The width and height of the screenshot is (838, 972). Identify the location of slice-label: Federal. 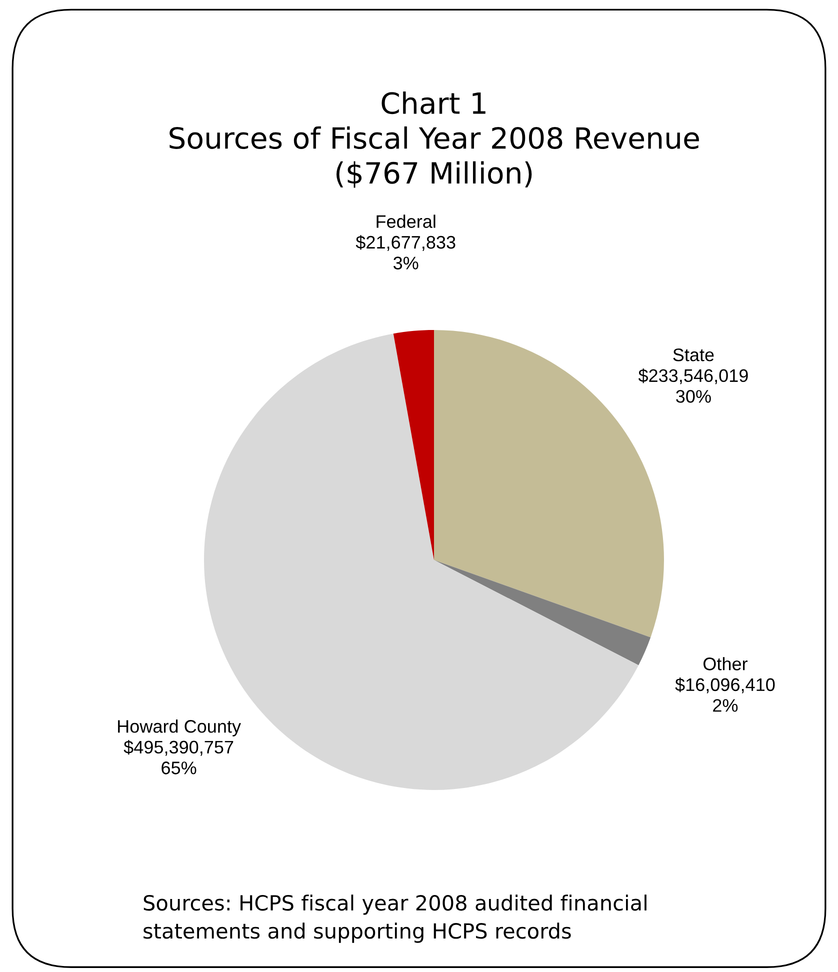
(406, 221).